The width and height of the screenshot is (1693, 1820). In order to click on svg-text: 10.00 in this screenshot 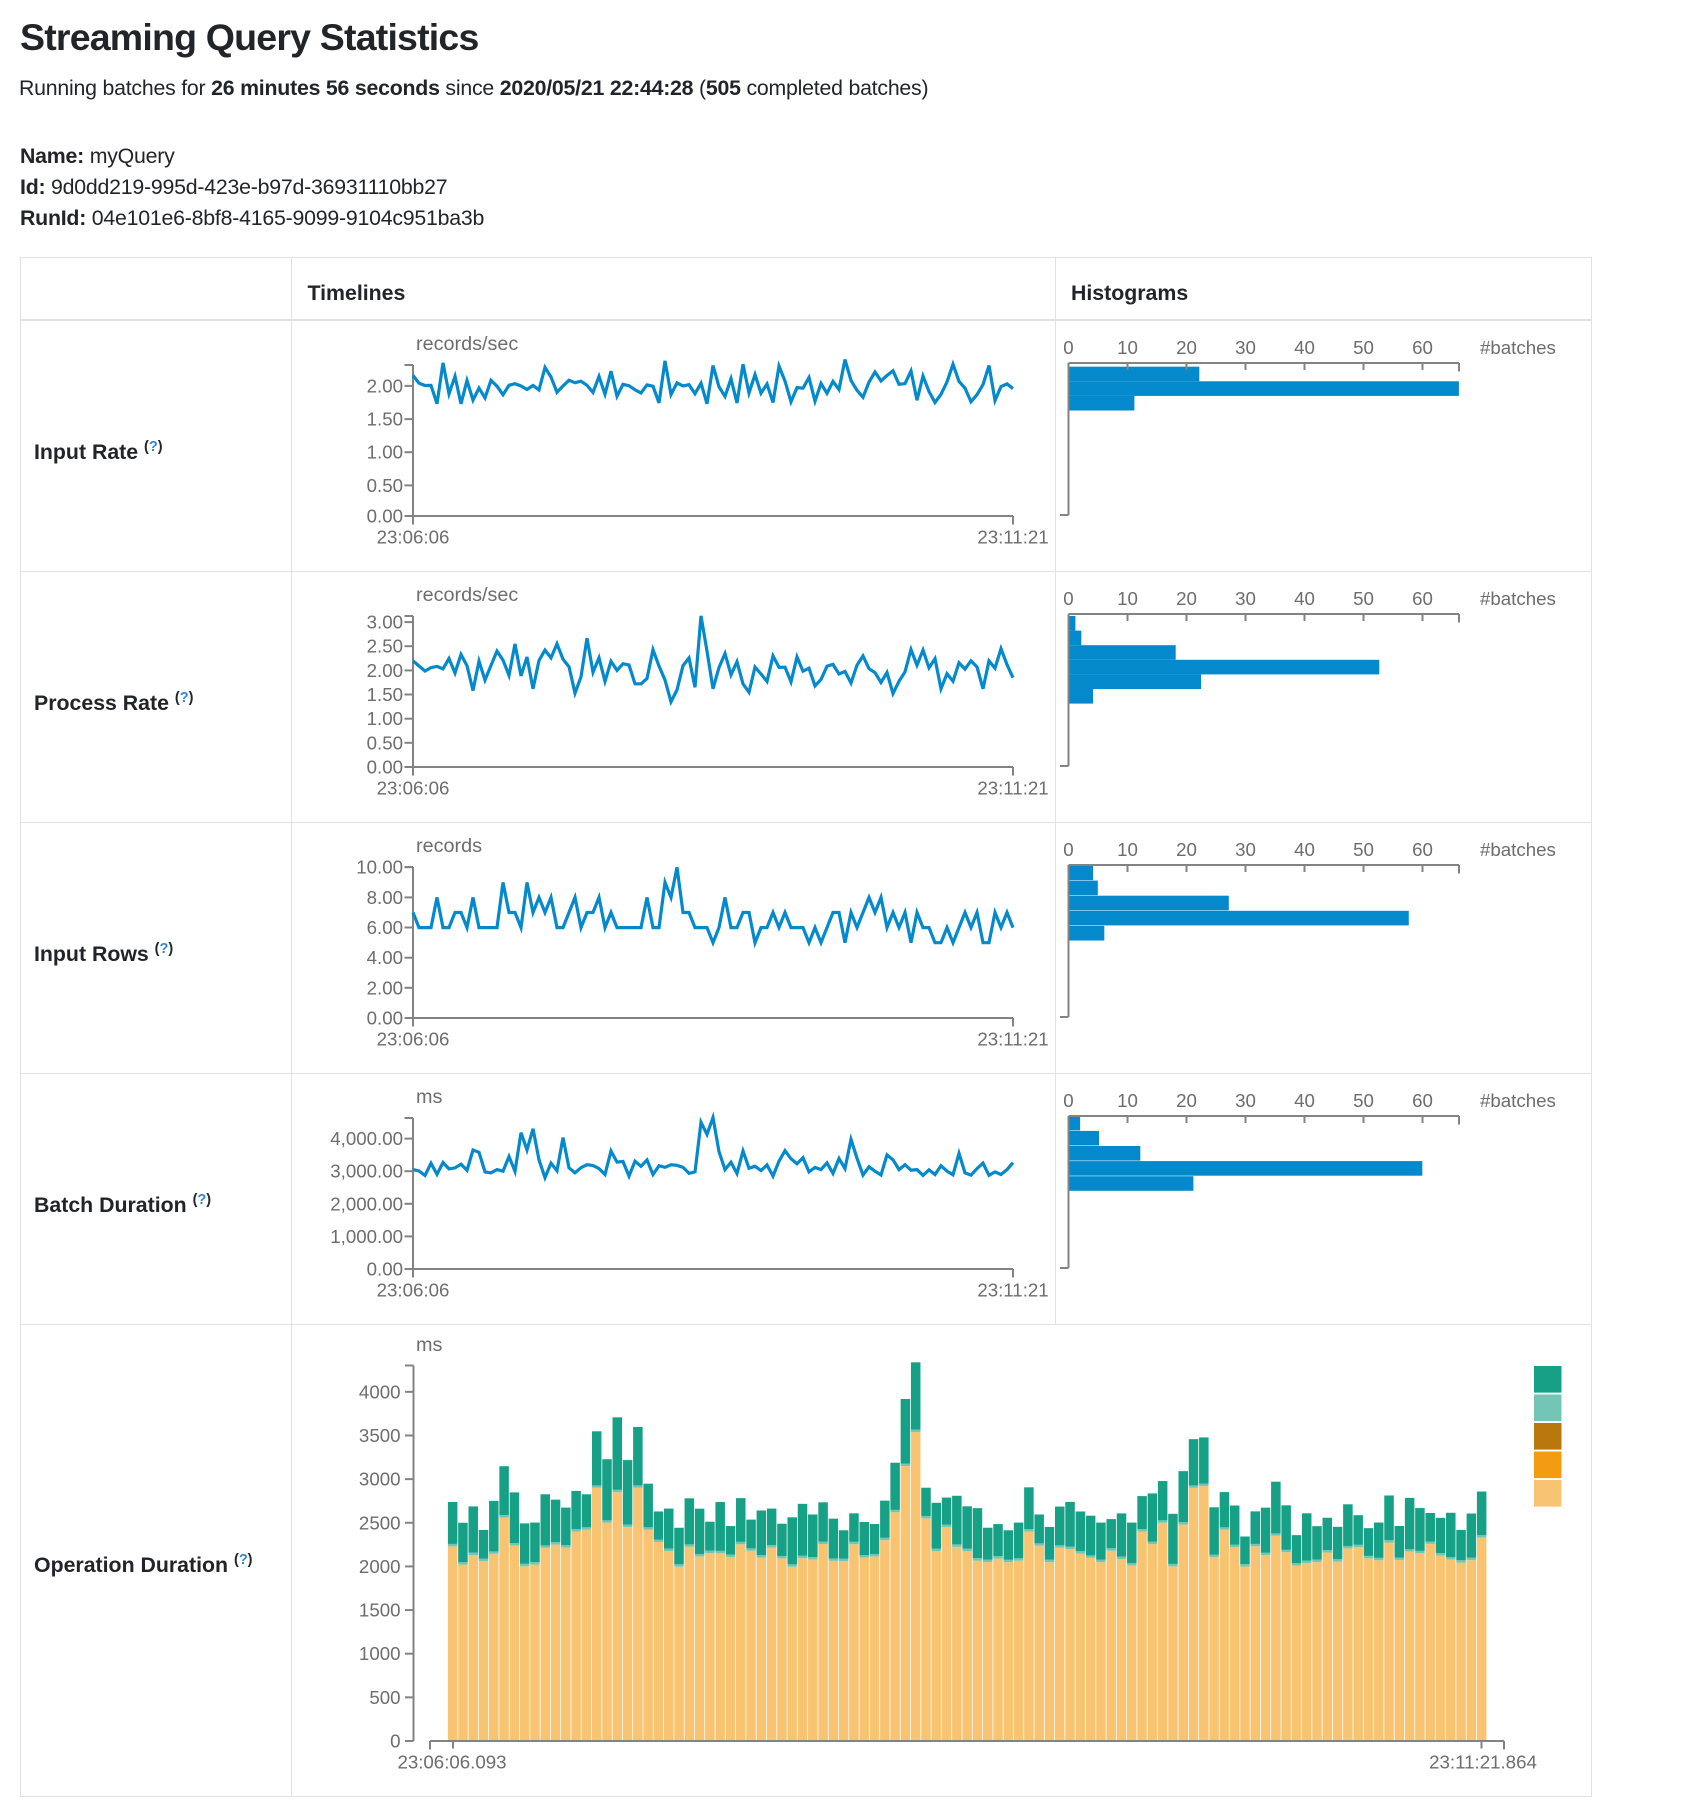, I will do `click(379, 867)`.